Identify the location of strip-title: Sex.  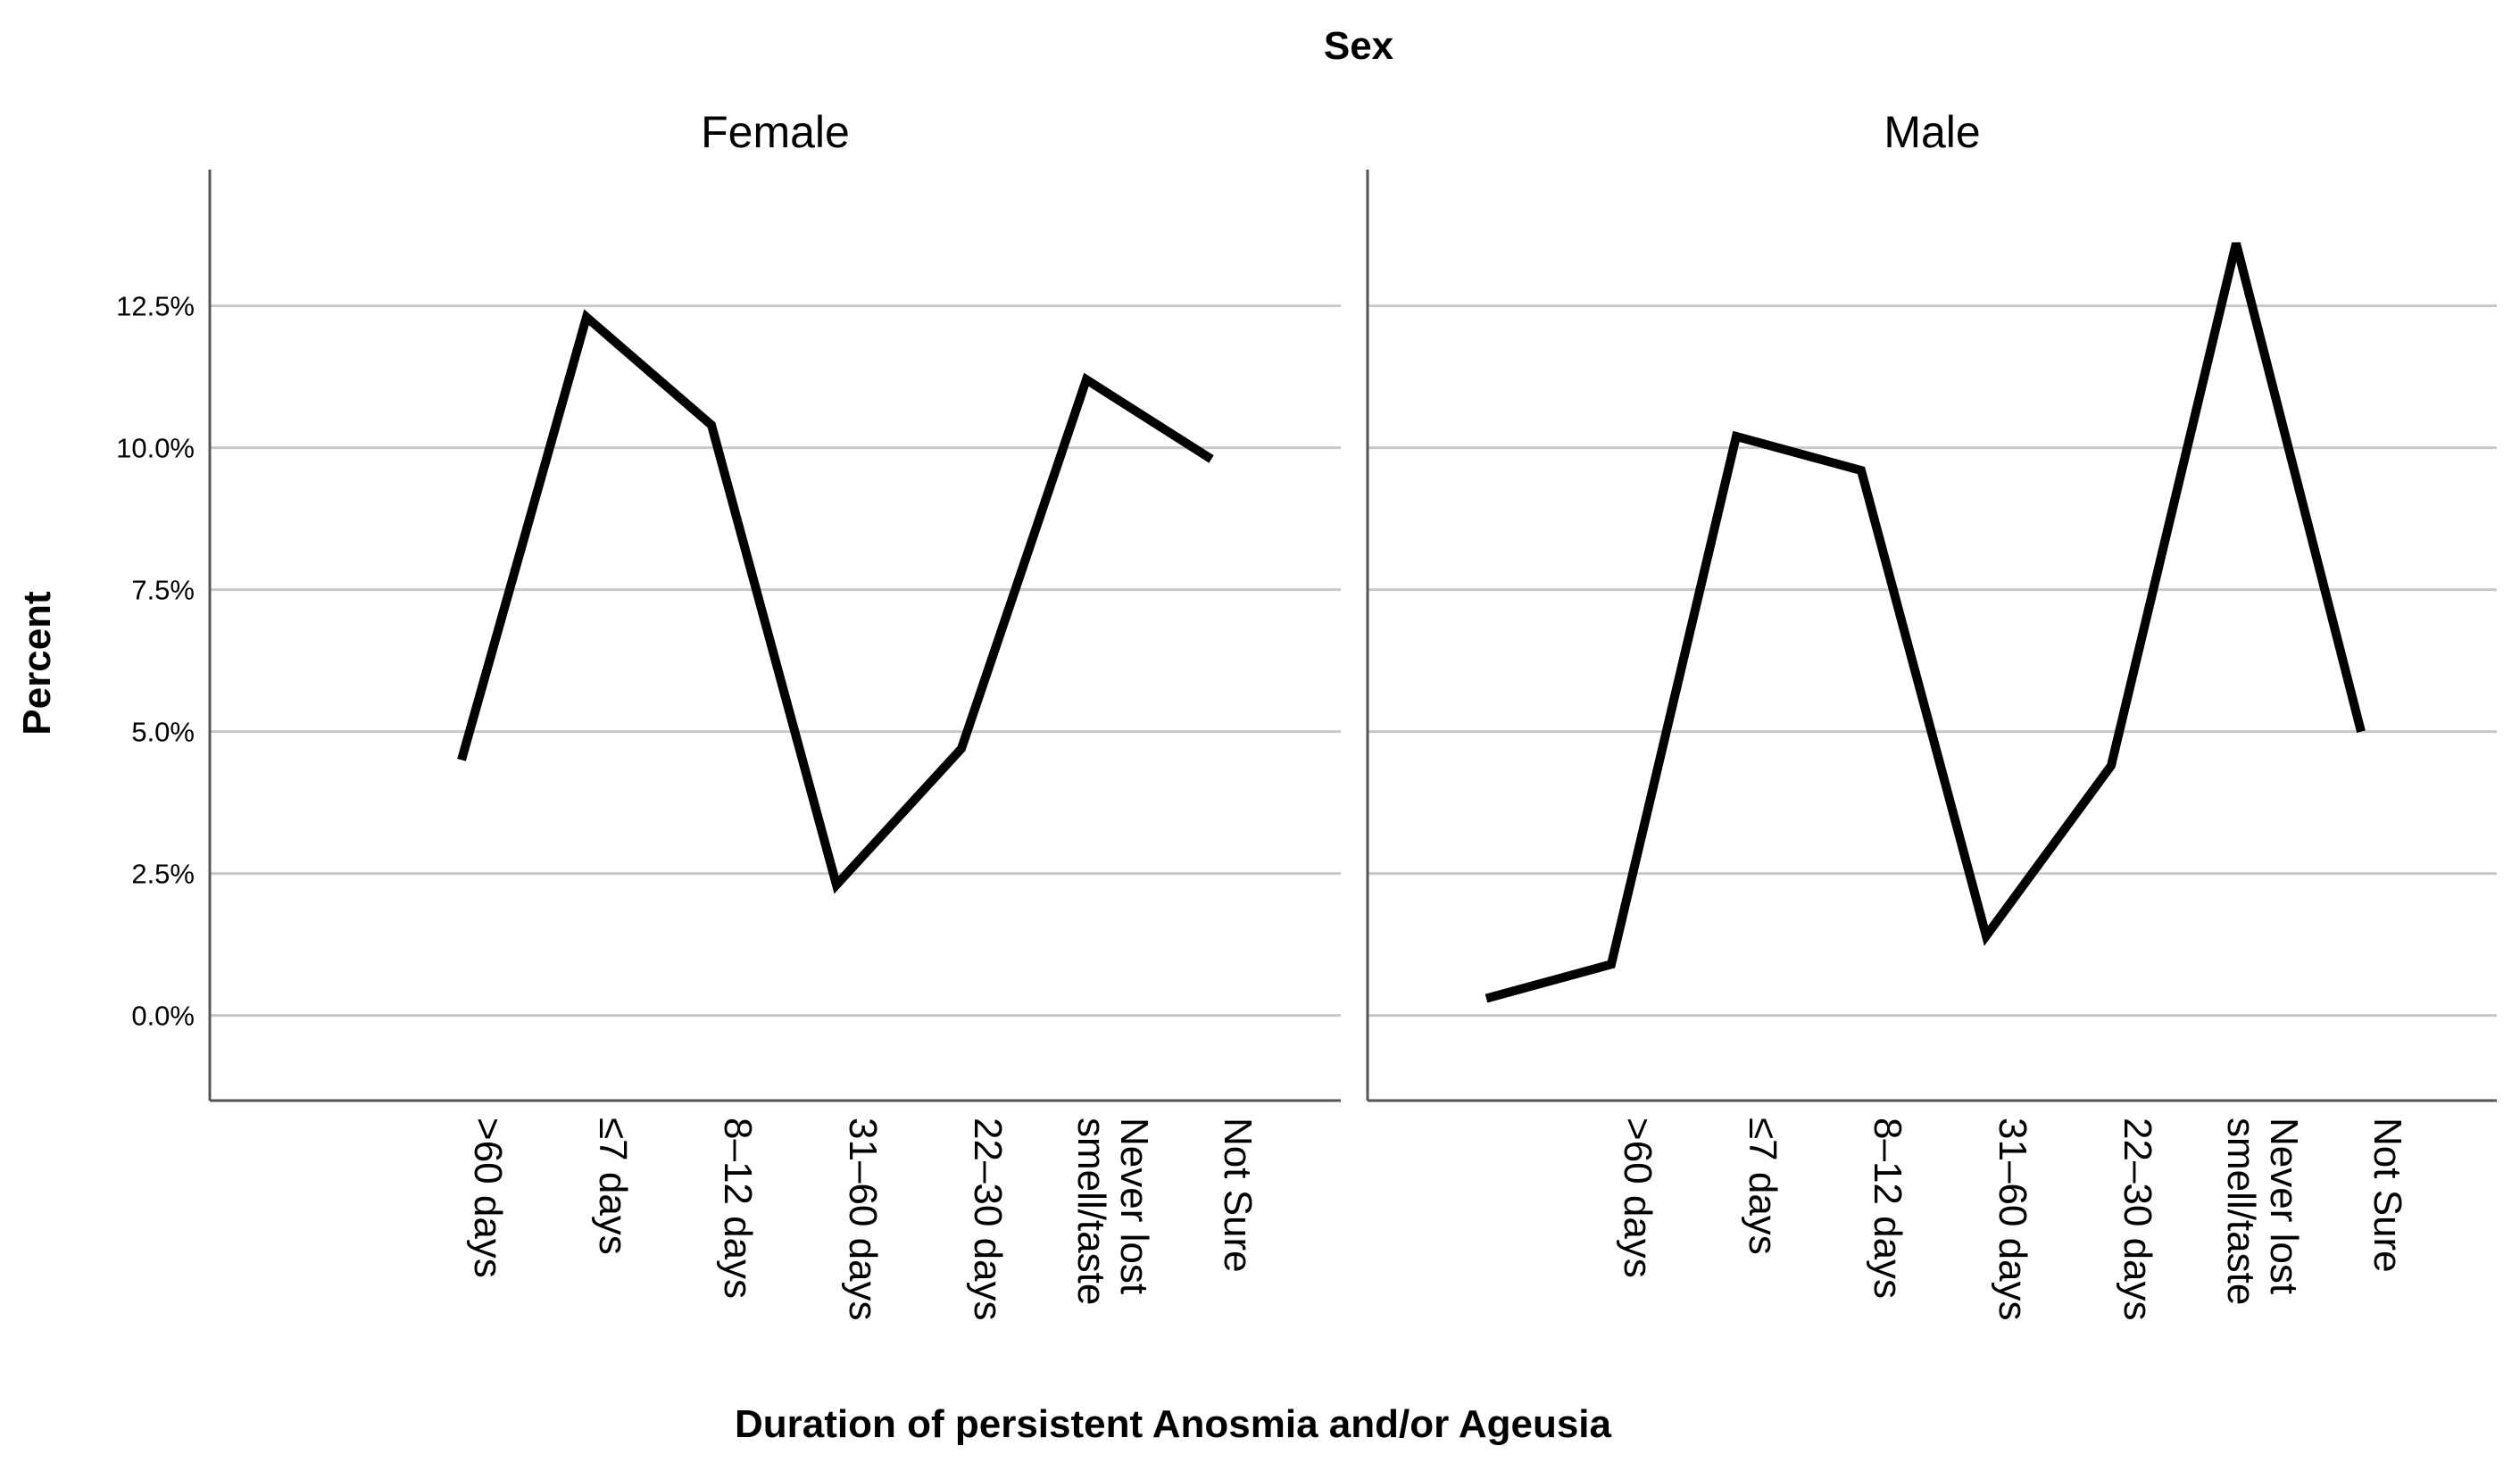
(1359, 46).